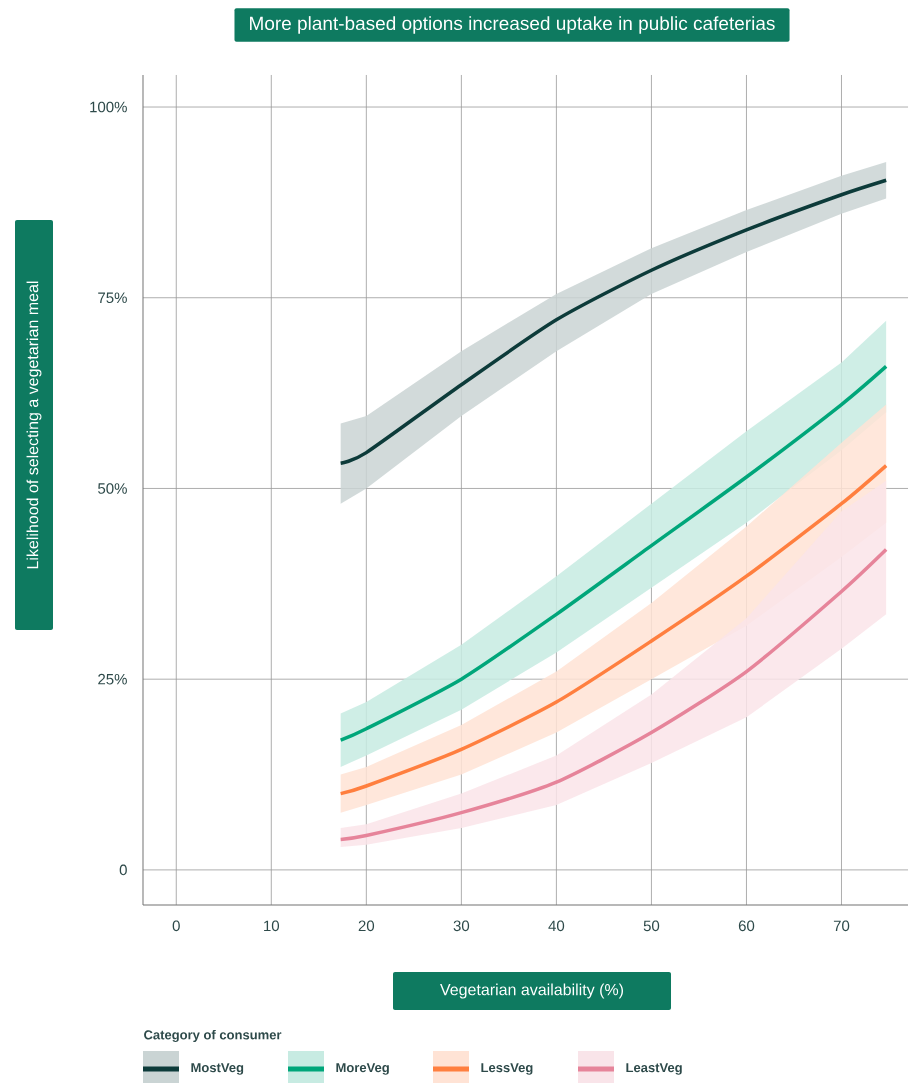 The width and height of the screenshot is (910, 1083). Describe the element at coordinates (112, 298) in the screenshot. I see `y-tick-label: 75%` at that location.